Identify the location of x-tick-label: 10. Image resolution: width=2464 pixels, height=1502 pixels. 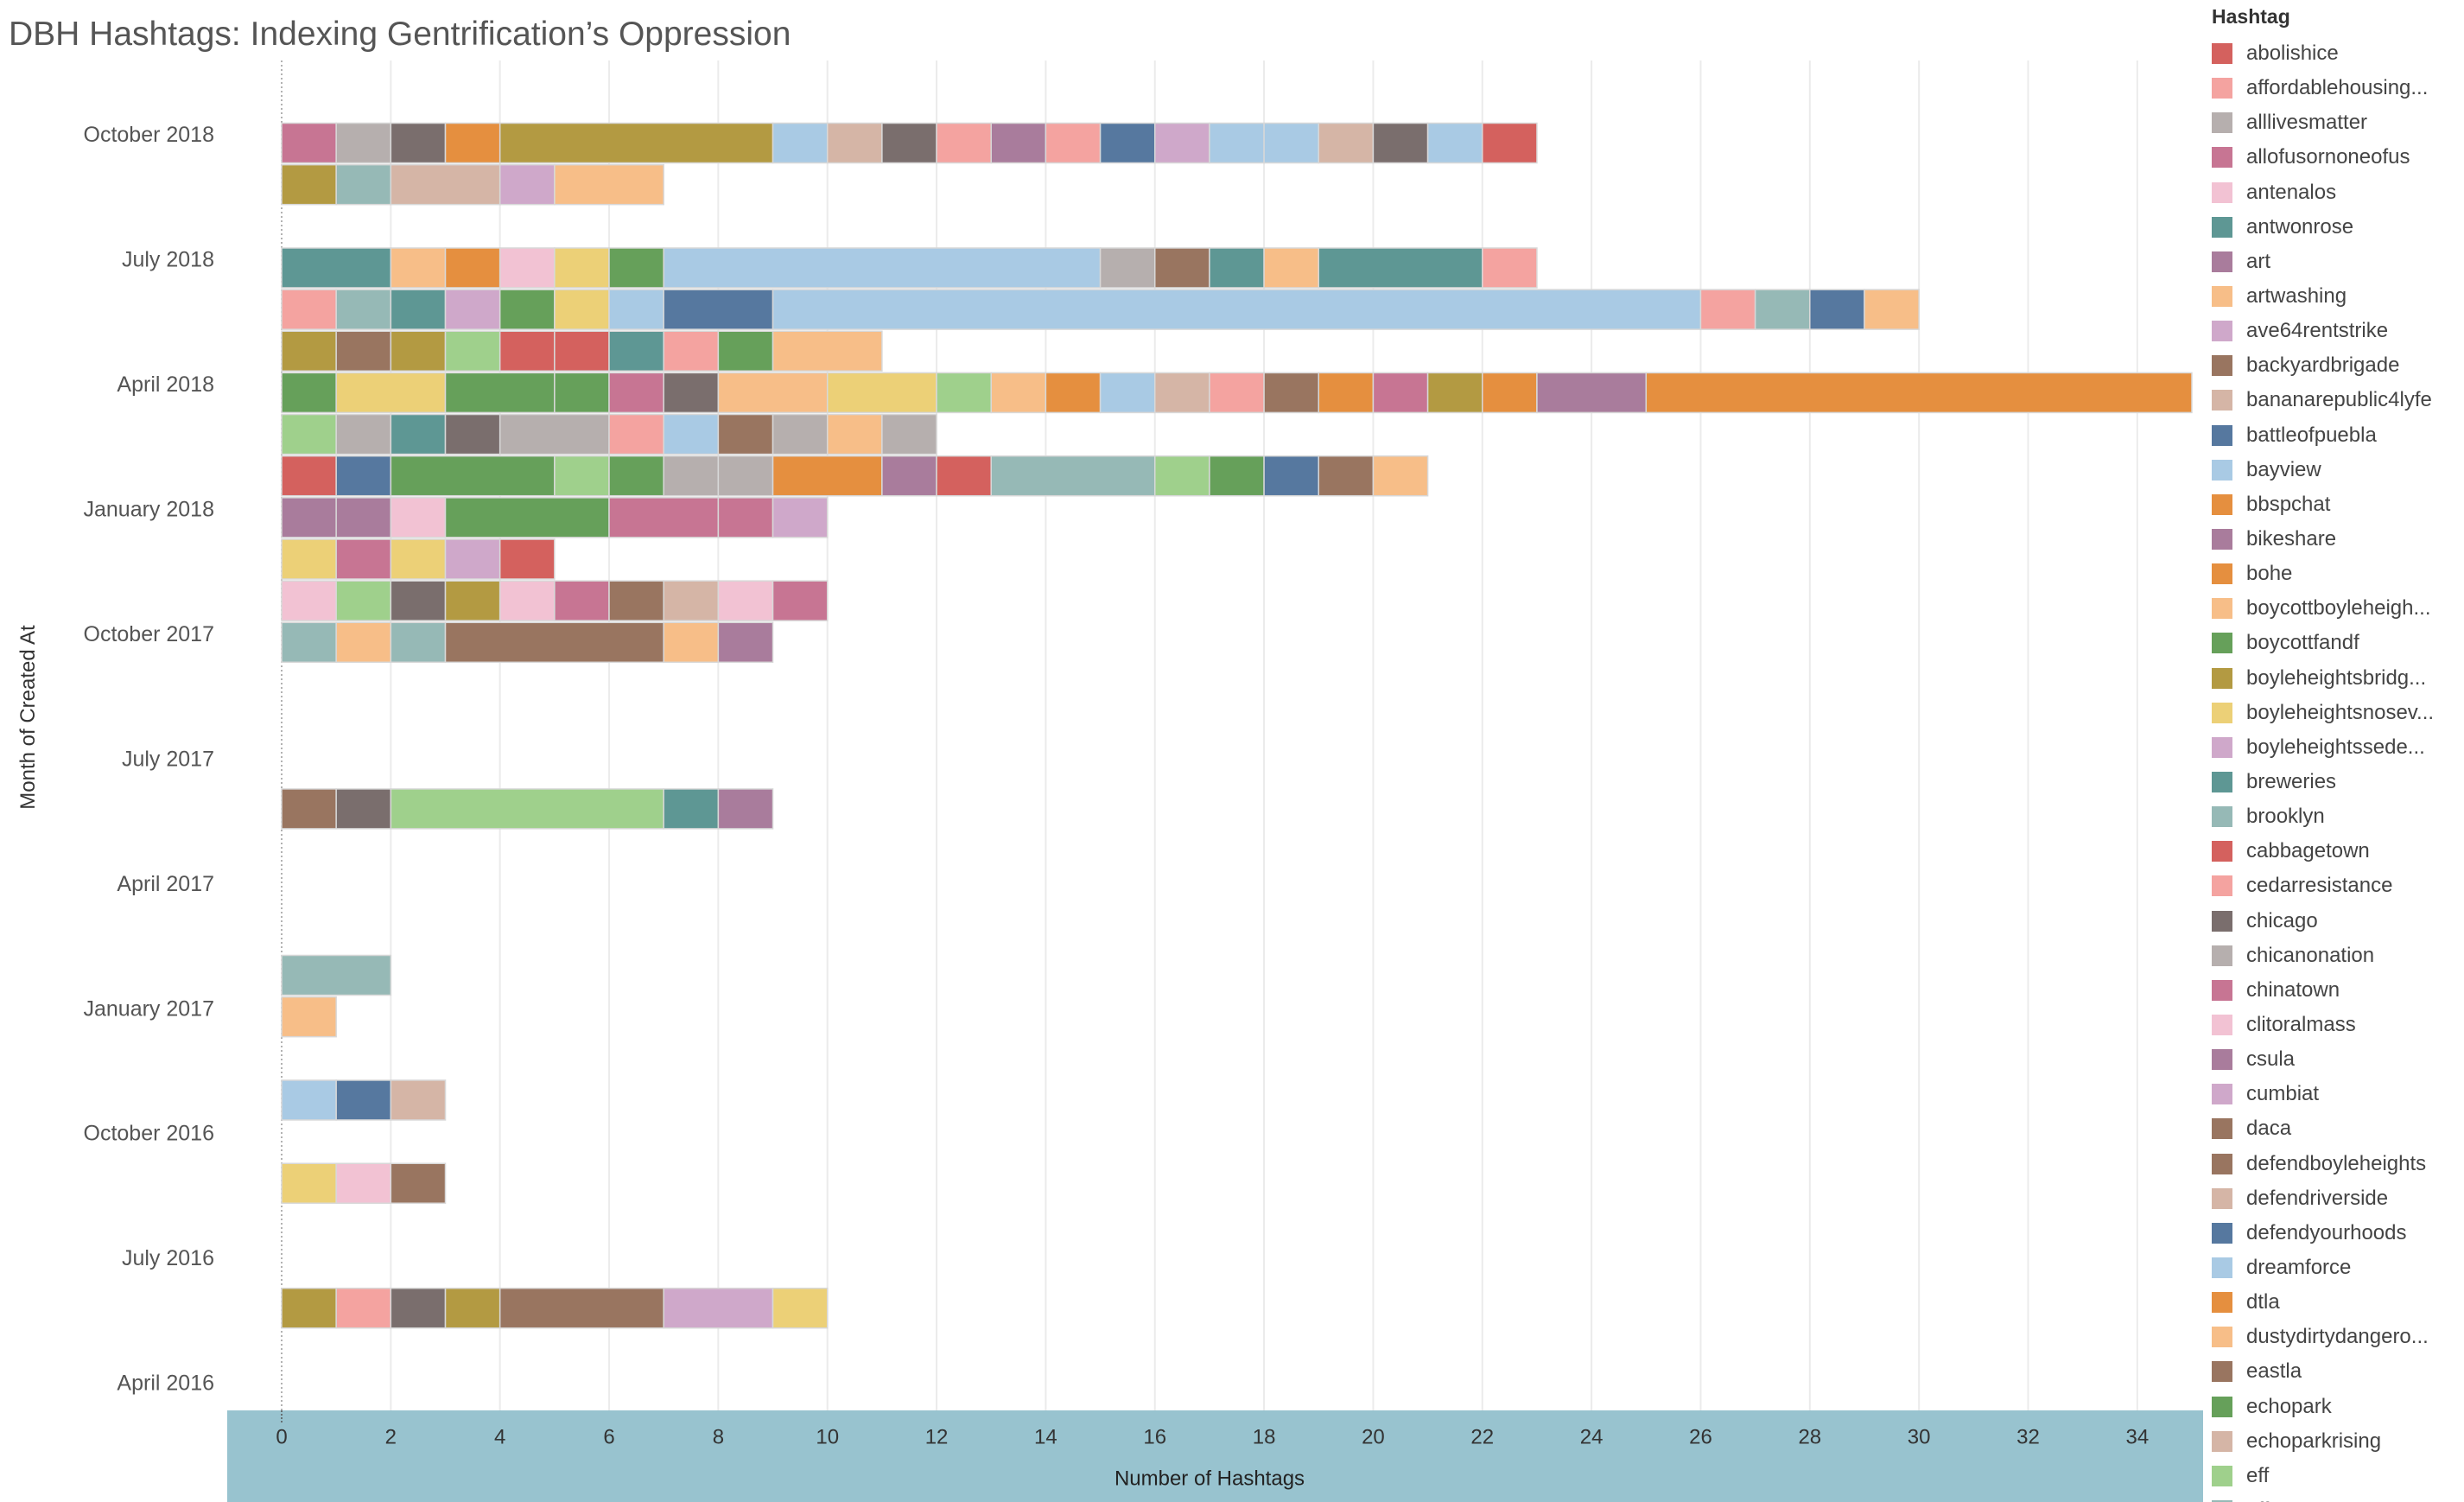
(827, 1436).